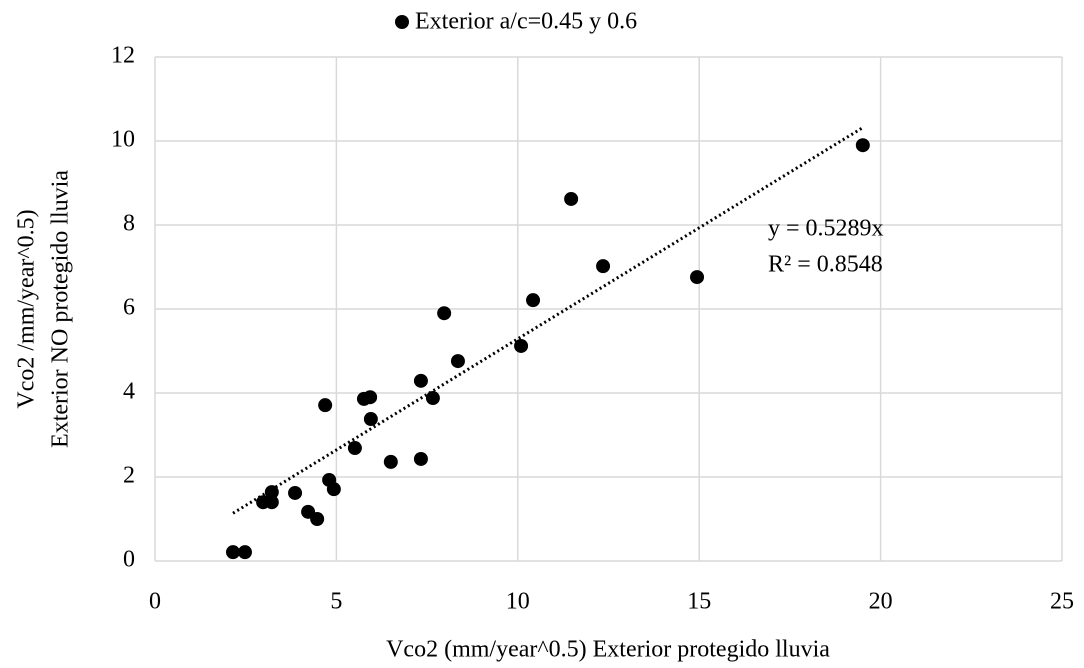  What do you see at coordinates (123, 140) in the screenshot?
I see `y-tick-label: 10` at bounding box center [123, 140].